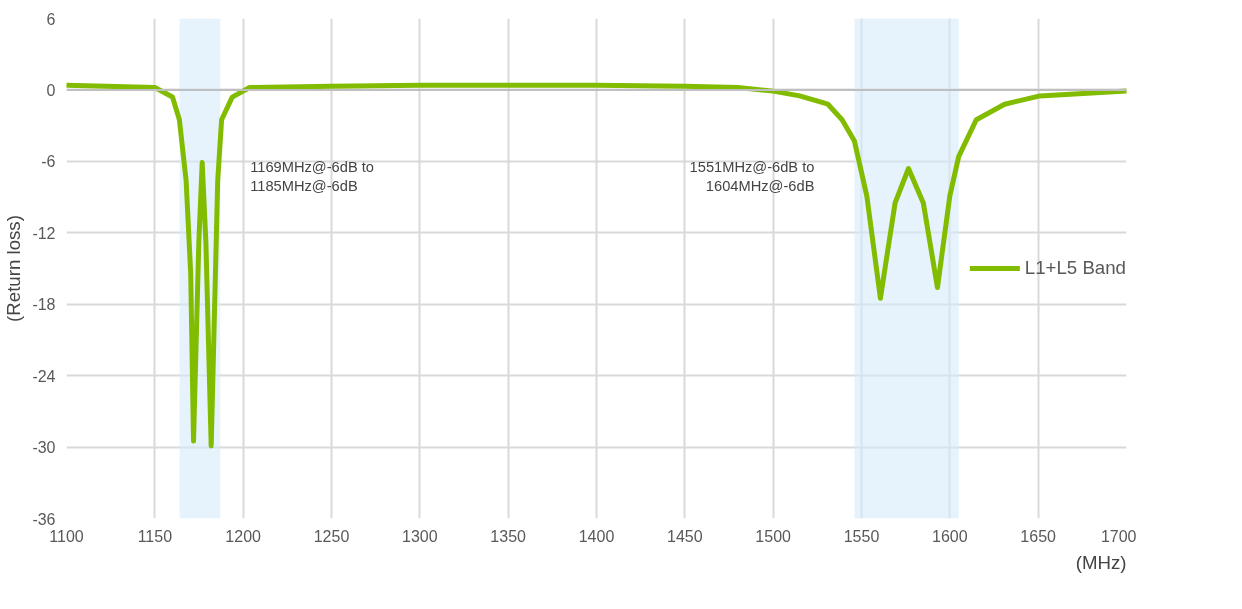 Image resolution: width=1242 pixels, height=609 pixels. What do you see at coordinates (596, 536) in the screenshot?
I see `x-tick-label: 1400` at bounding box center [596, 536].